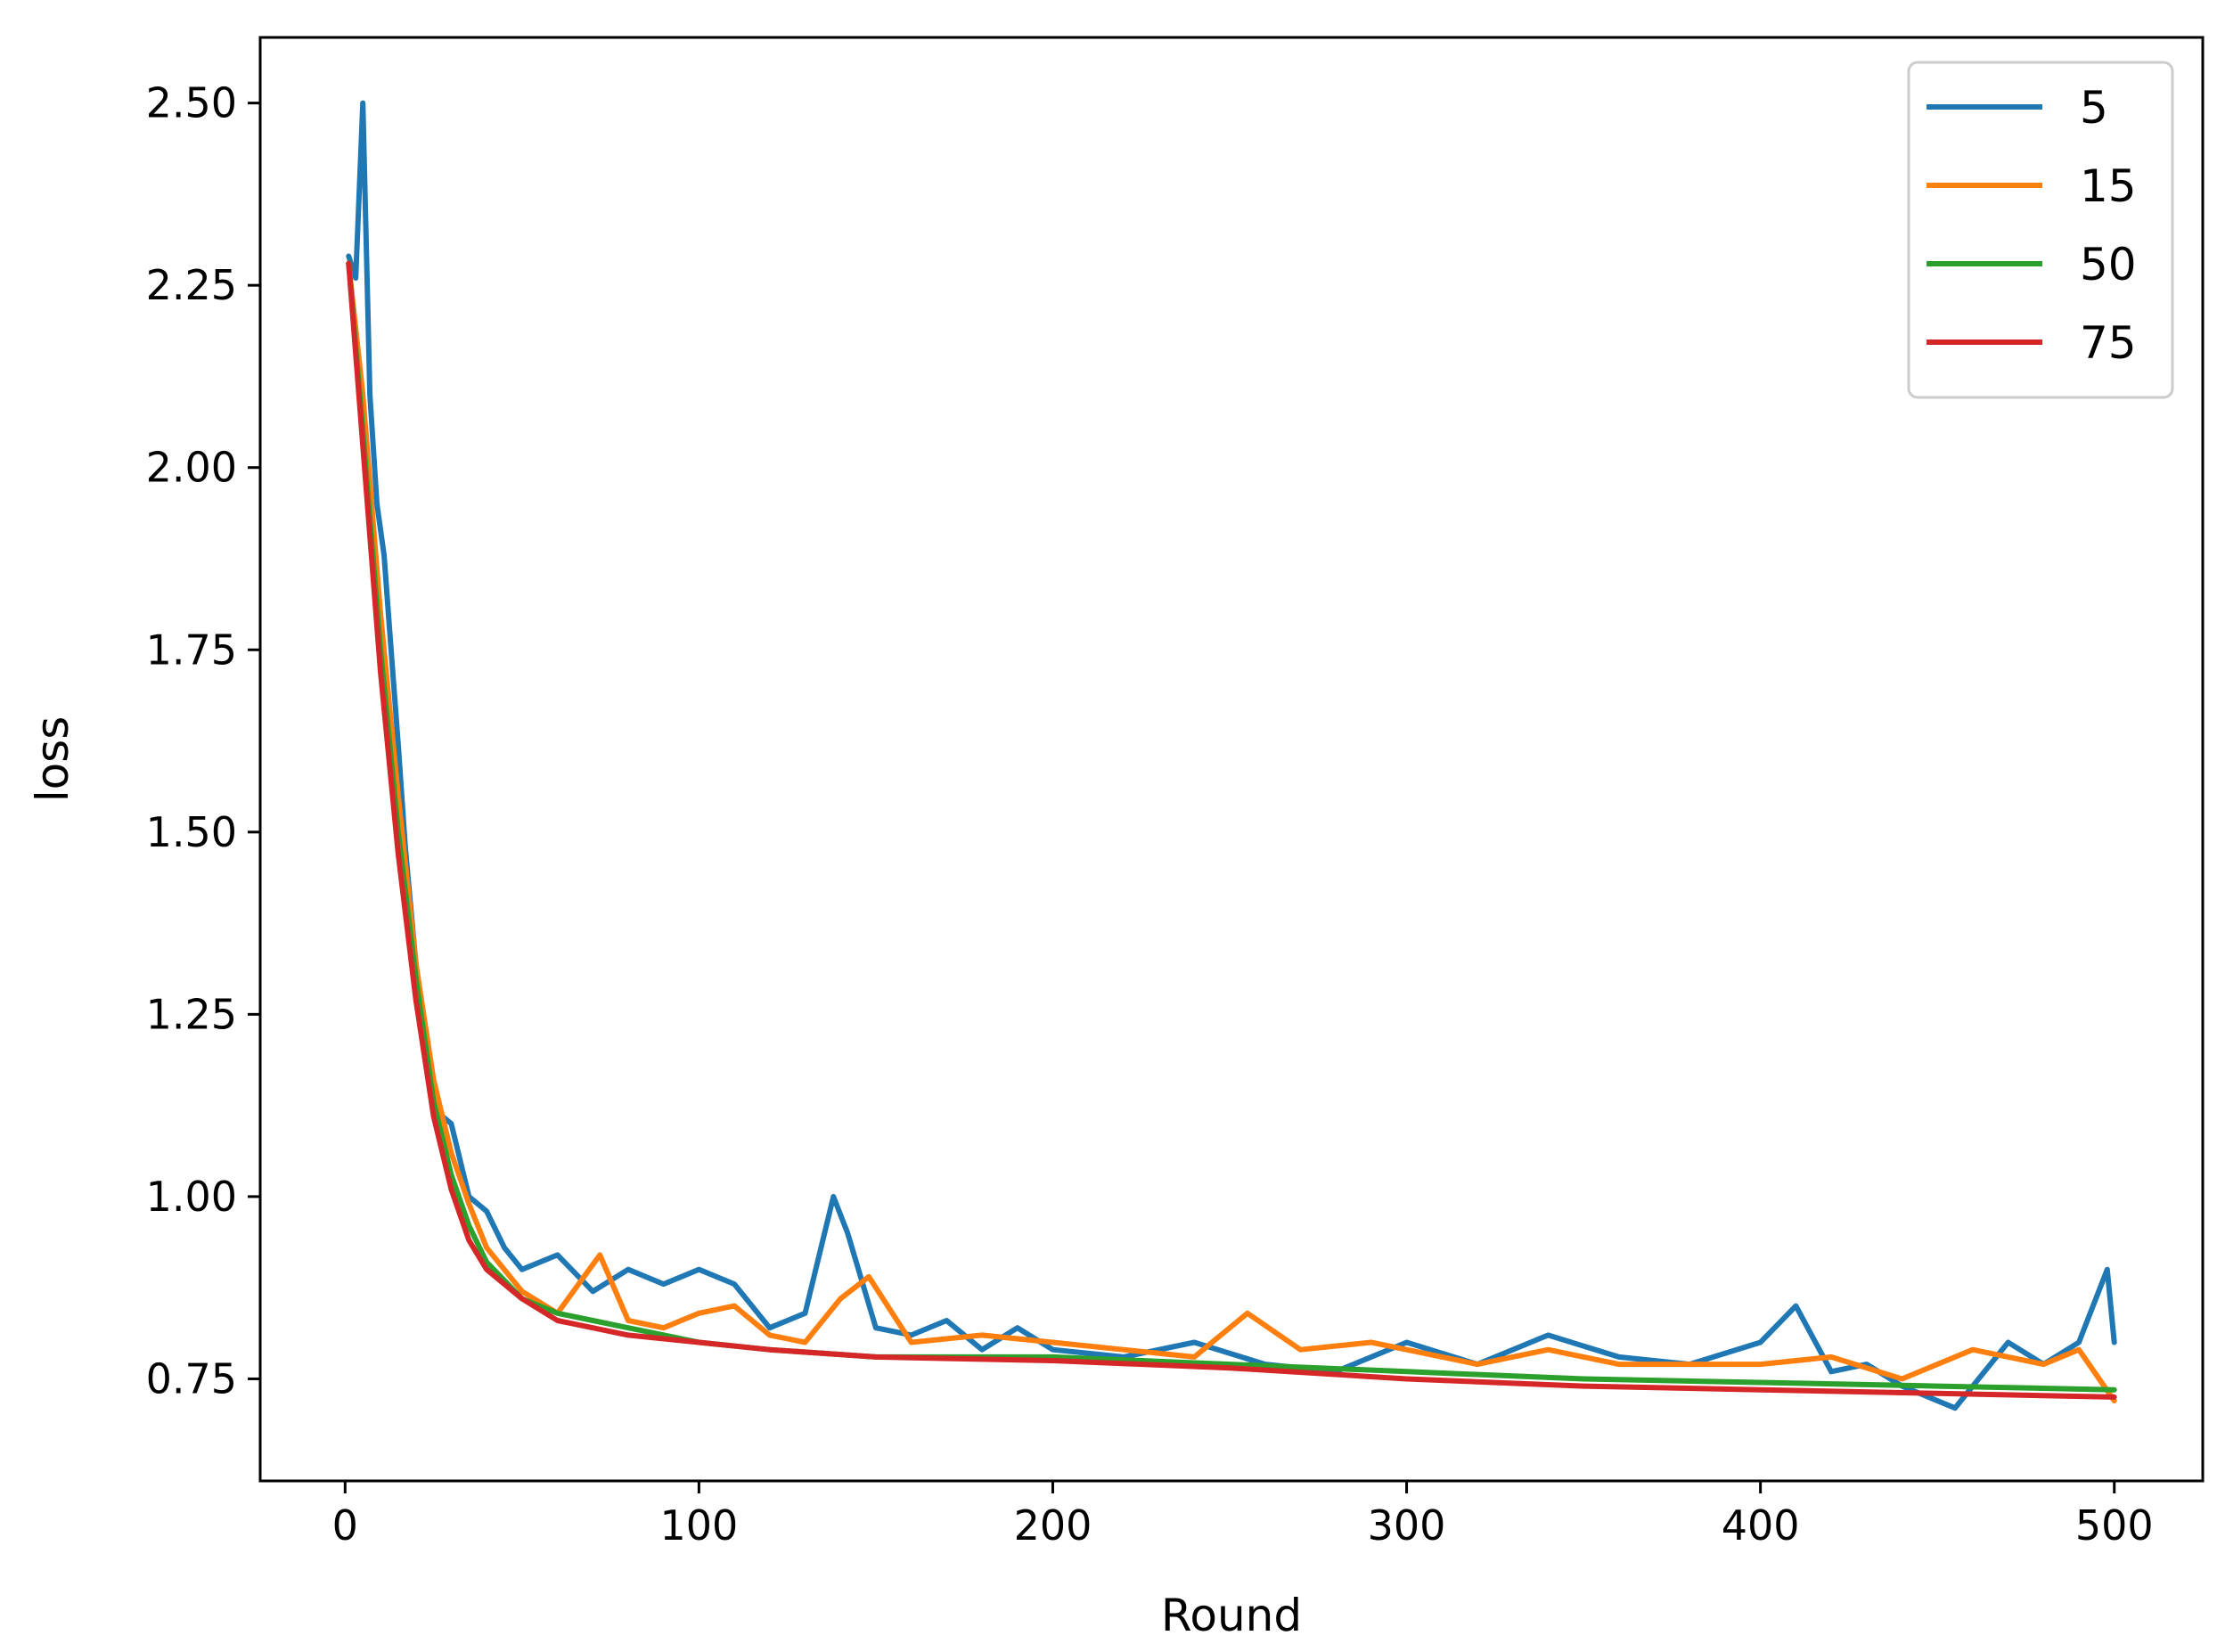  Describe the element at coordinates (191, 650) in the screenshot. I see `y-tick-label: 1.75` at that location.